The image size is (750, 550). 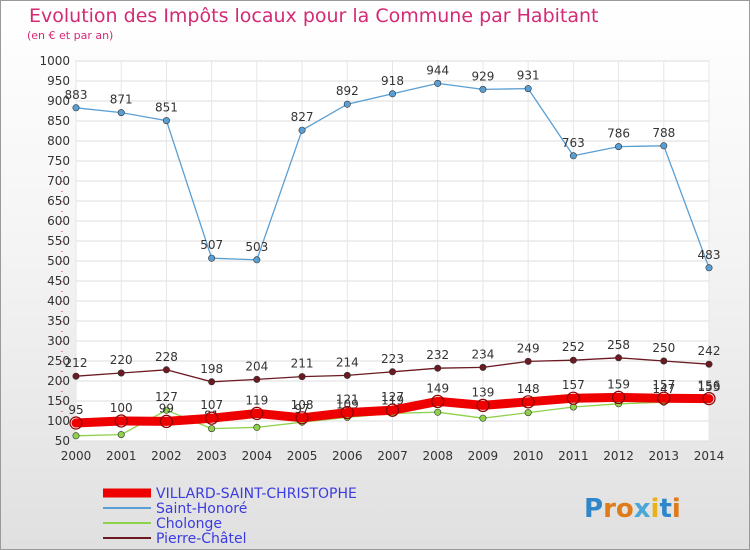 I want to click on data-label: 763, so click(x=573, y=143).